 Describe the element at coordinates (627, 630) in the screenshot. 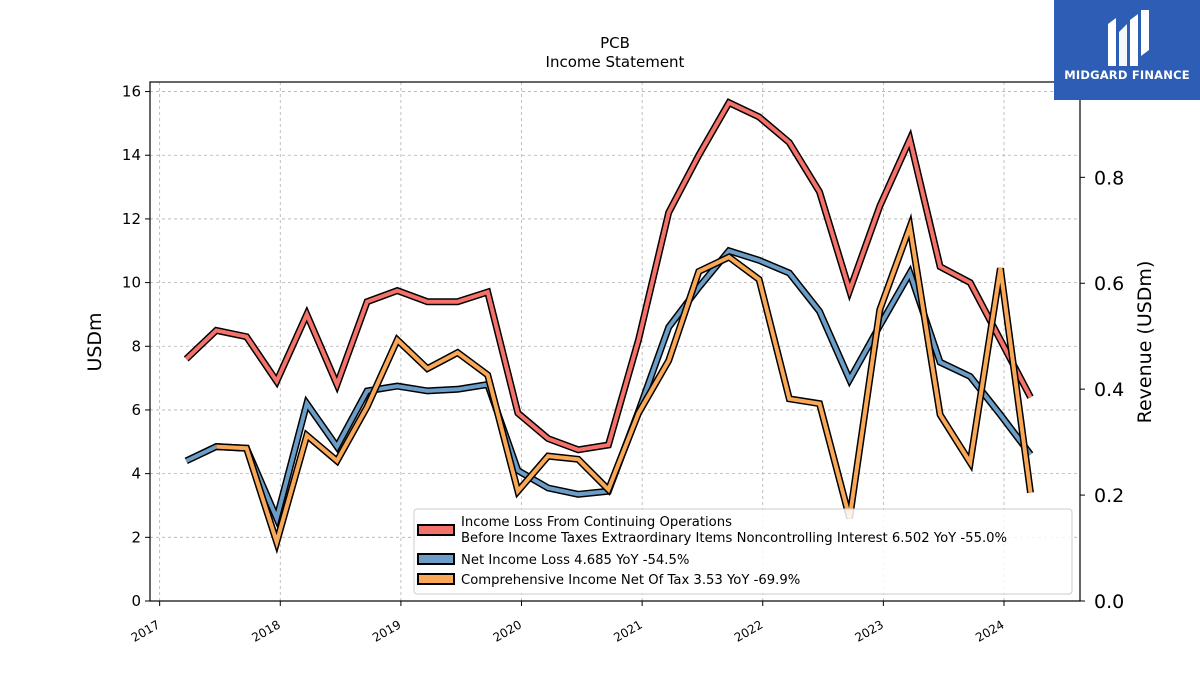

I see `x-tick-label: 2021` at that location.